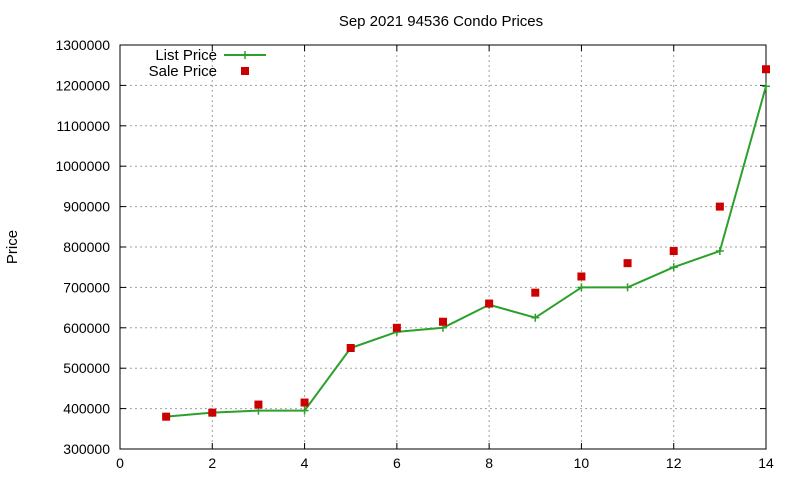  What do you see at coordinates (12, 247) in the screenshot?
I see `y-axis-title: Price` at bounding box center [12, 247].